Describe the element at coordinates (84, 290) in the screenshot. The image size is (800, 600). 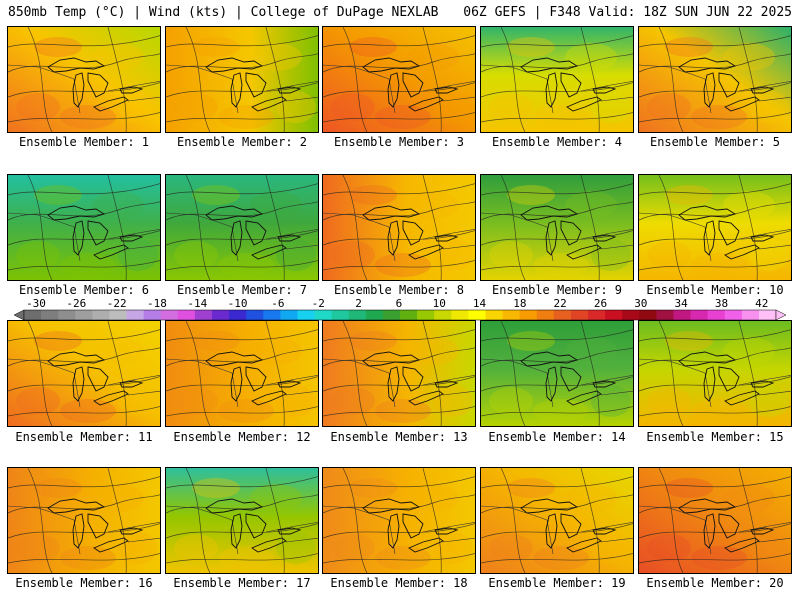
I see `ensemble-member-label: Ensemble Member: 6` at that location.